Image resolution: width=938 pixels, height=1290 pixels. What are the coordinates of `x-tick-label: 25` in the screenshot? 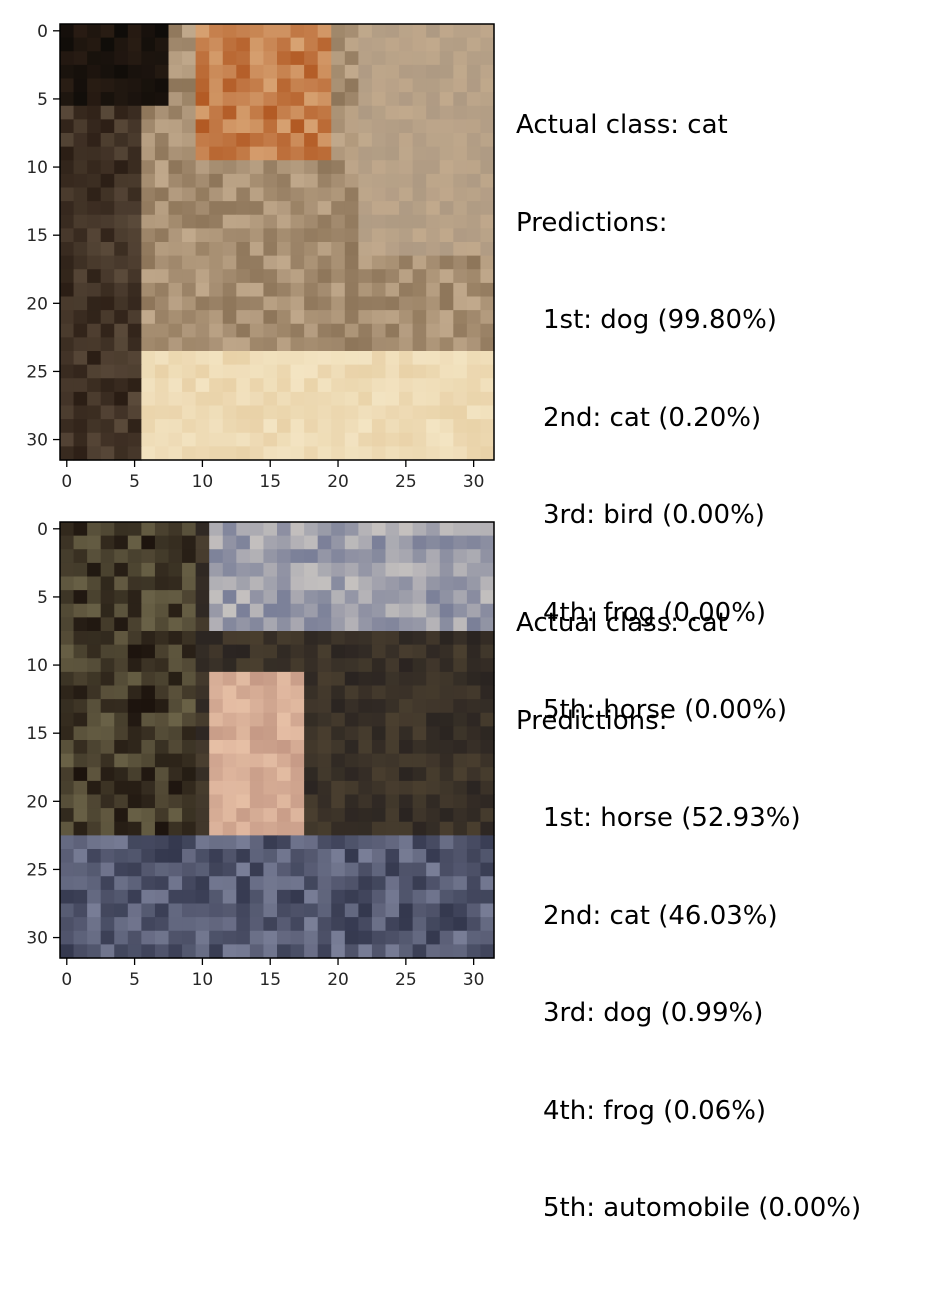 It's located at (406, 980).